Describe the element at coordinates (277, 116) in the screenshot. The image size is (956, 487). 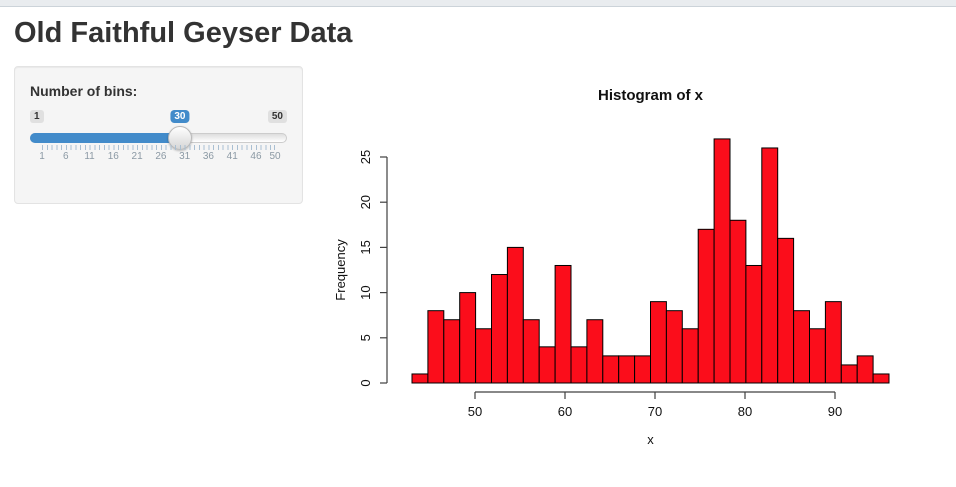
I see `slider-max-badge: 50` at that location.